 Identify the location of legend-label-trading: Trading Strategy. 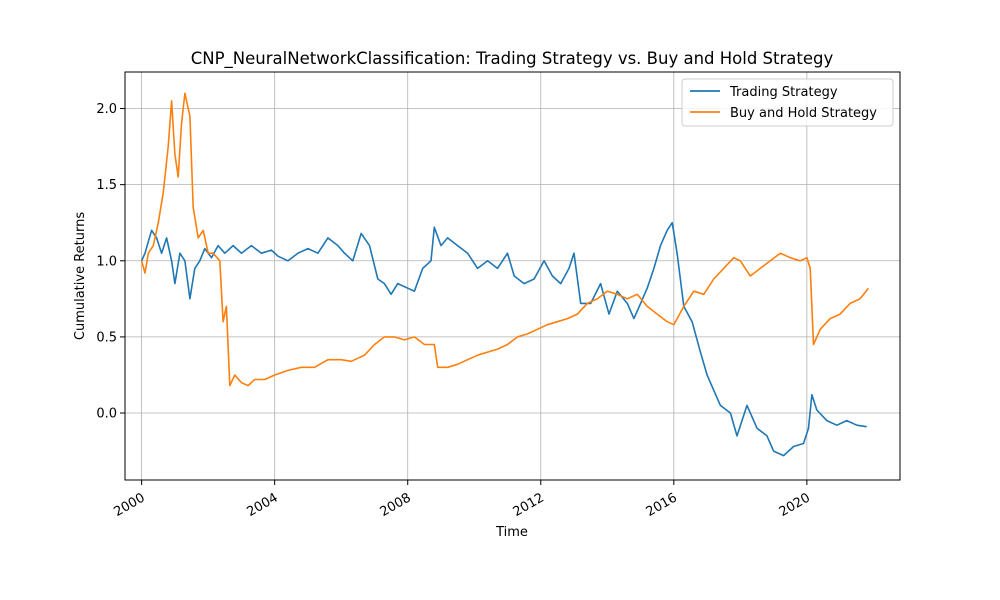
(783, 92).